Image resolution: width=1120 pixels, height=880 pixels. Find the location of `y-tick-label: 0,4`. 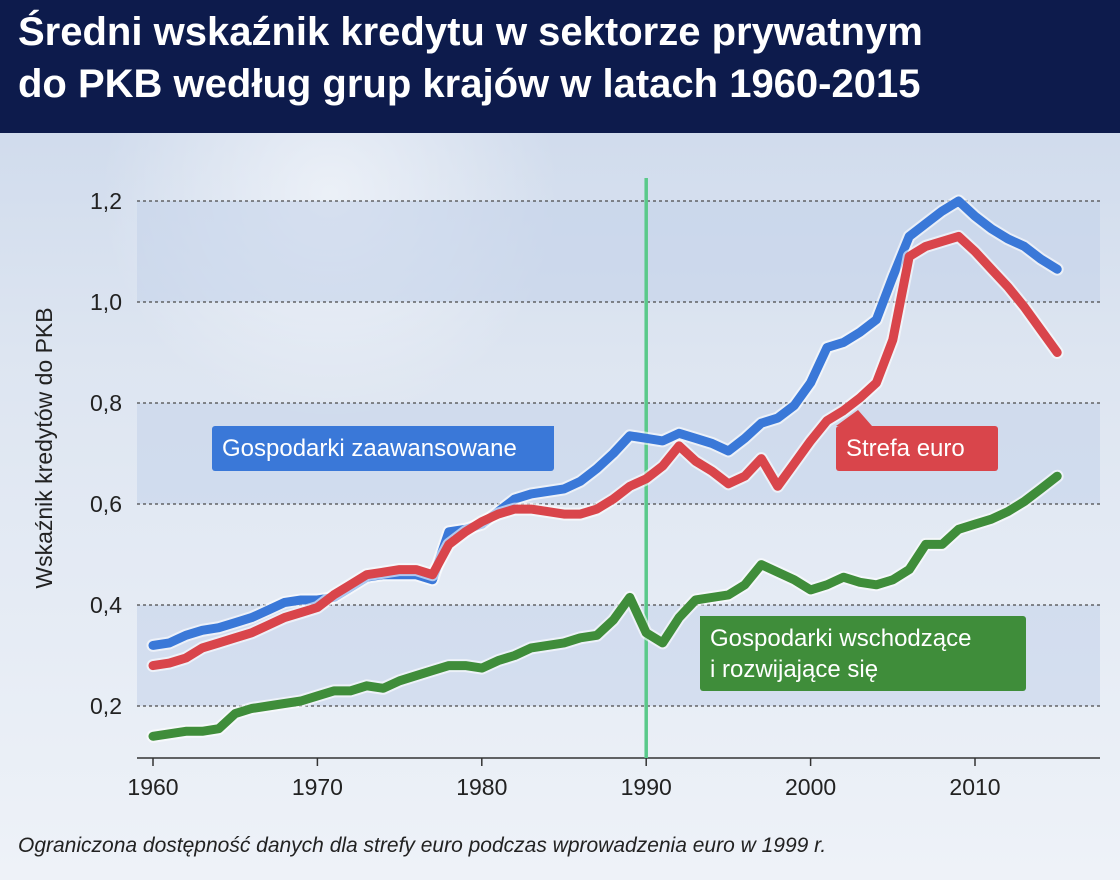

y-tick-label: 0,4 is located at coordinates (106, 605).